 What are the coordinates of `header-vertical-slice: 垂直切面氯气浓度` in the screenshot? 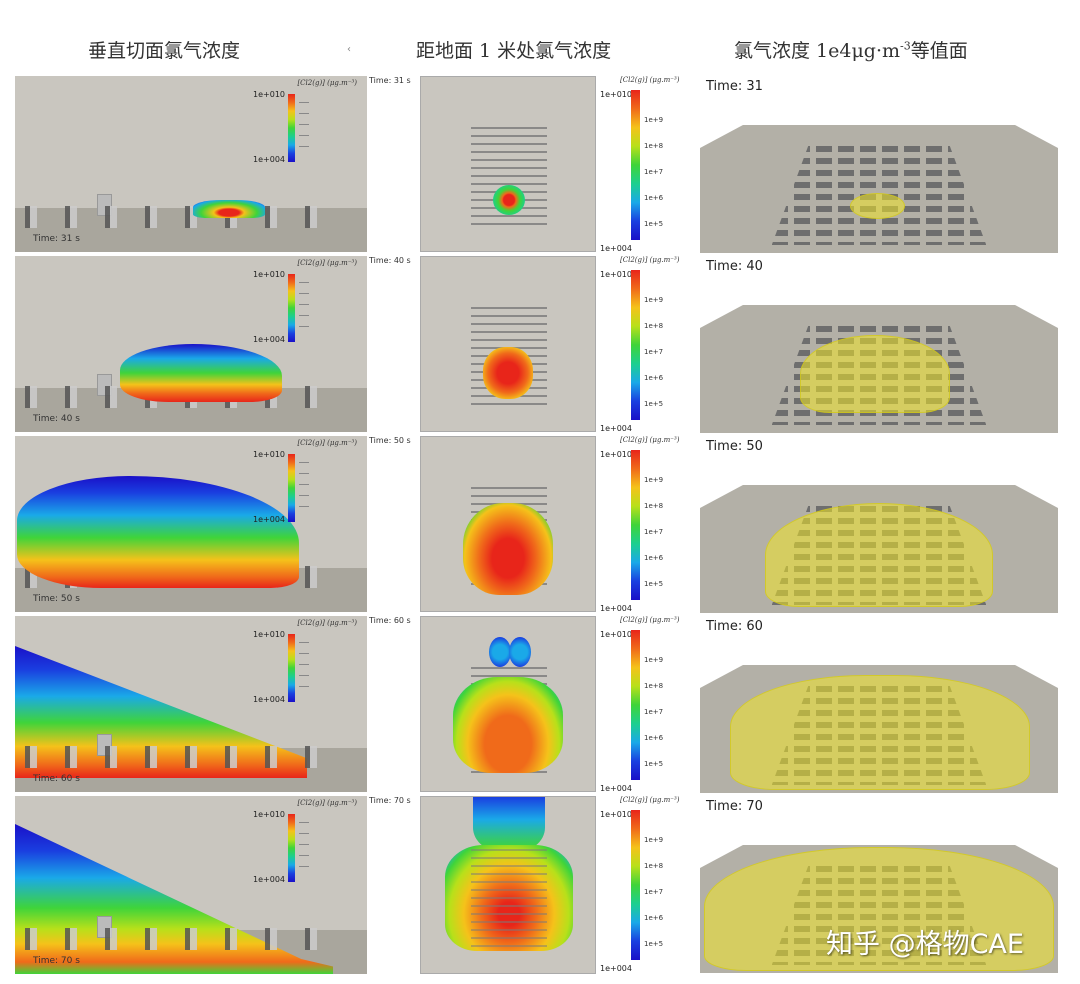 It's located at (164, 51).